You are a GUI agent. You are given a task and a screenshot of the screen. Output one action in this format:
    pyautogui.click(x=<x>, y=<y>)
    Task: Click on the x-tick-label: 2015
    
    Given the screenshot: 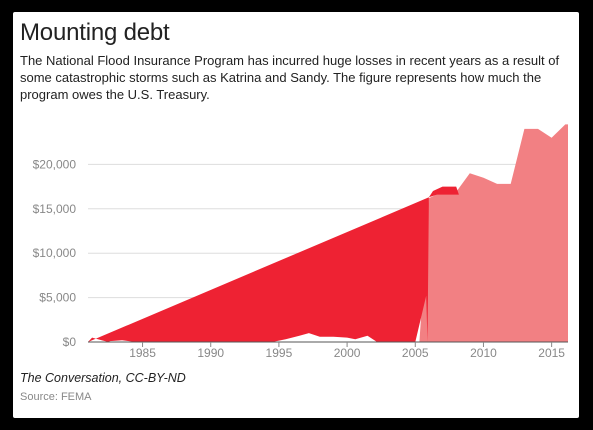 What is the action you would take?
    pyautogui.click(x=551, y=353)
    